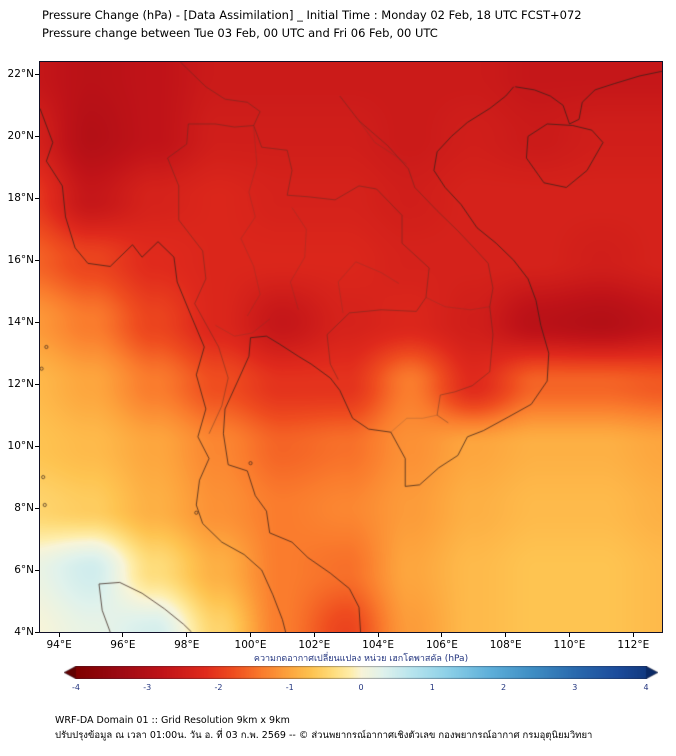 The width and height of the screenshot is (676, 756). Describe the element at coordinates (218, 687) in the screenshot. I see `colorbar-tick-label: -2` at that location.